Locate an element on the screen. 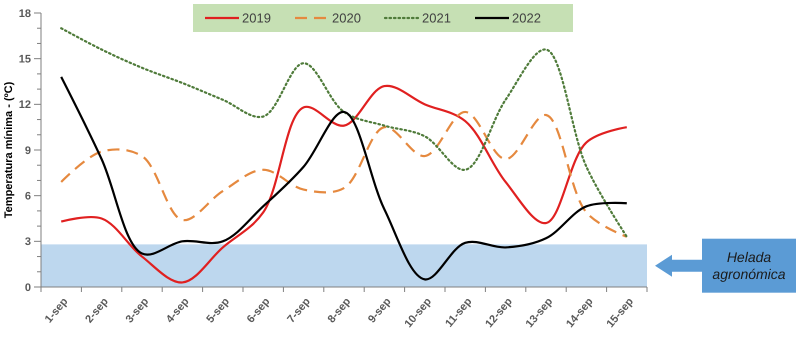  legend-label: 2022 is located at coordinates (526, 18).